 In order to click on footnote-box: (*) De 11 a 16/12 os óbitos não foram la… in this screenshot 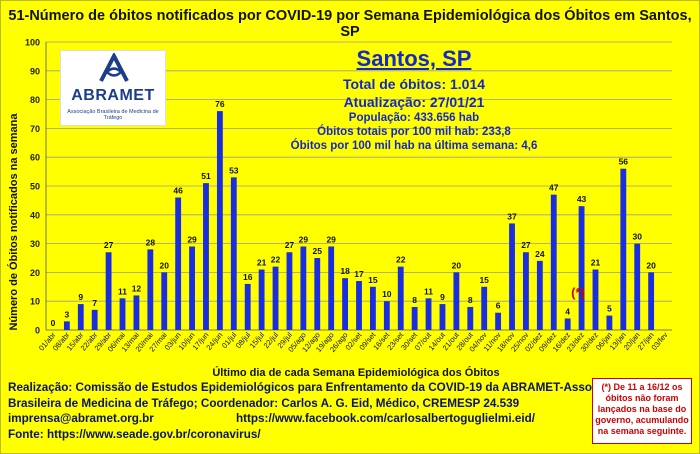, I will do `click(642, 411)`.